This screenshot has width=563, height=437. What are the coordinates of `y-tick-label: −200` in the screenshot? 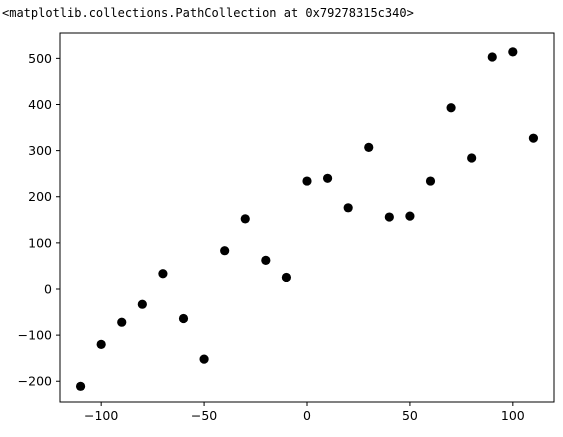 It's located at (35, 381).